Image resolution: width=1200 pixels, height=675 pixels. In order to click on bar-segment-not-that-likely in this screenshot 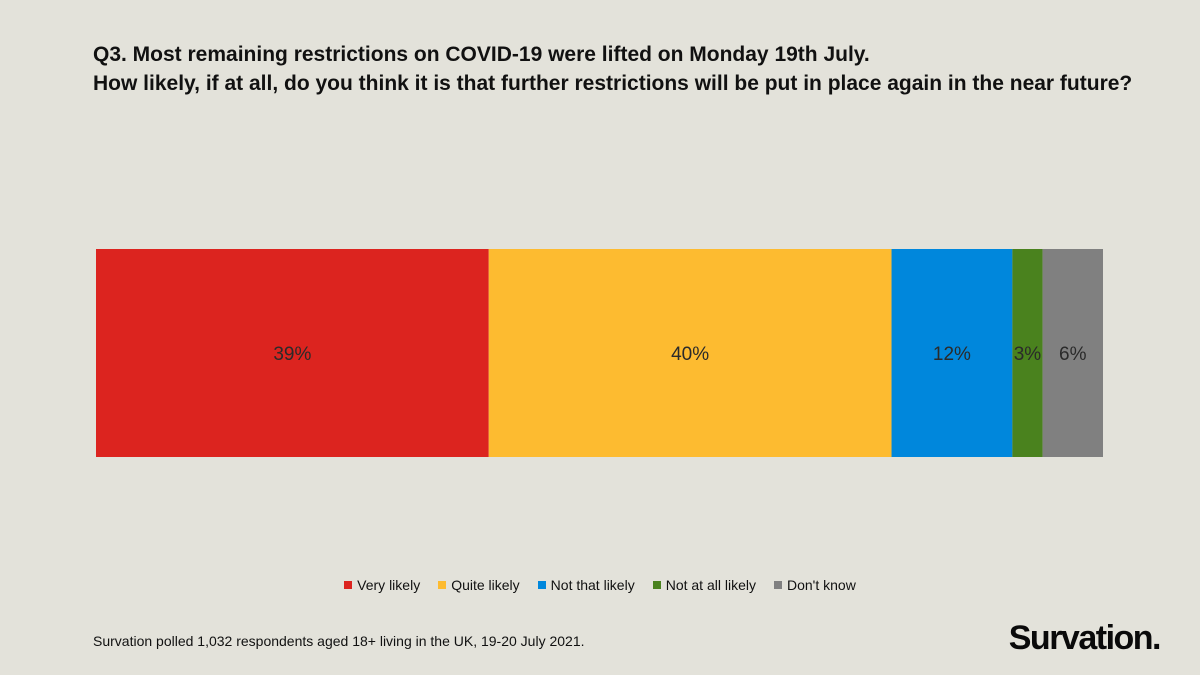, I will do `click(952, 353)`.